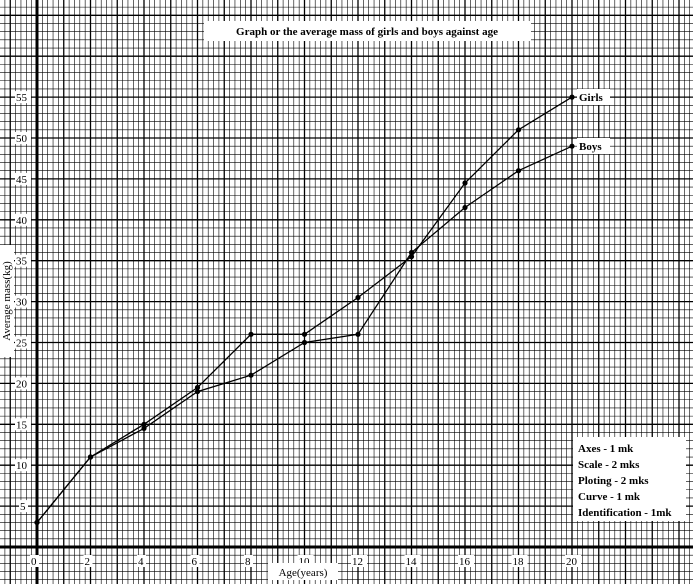  I want to click on legend-girls-box, so click(593, 97).